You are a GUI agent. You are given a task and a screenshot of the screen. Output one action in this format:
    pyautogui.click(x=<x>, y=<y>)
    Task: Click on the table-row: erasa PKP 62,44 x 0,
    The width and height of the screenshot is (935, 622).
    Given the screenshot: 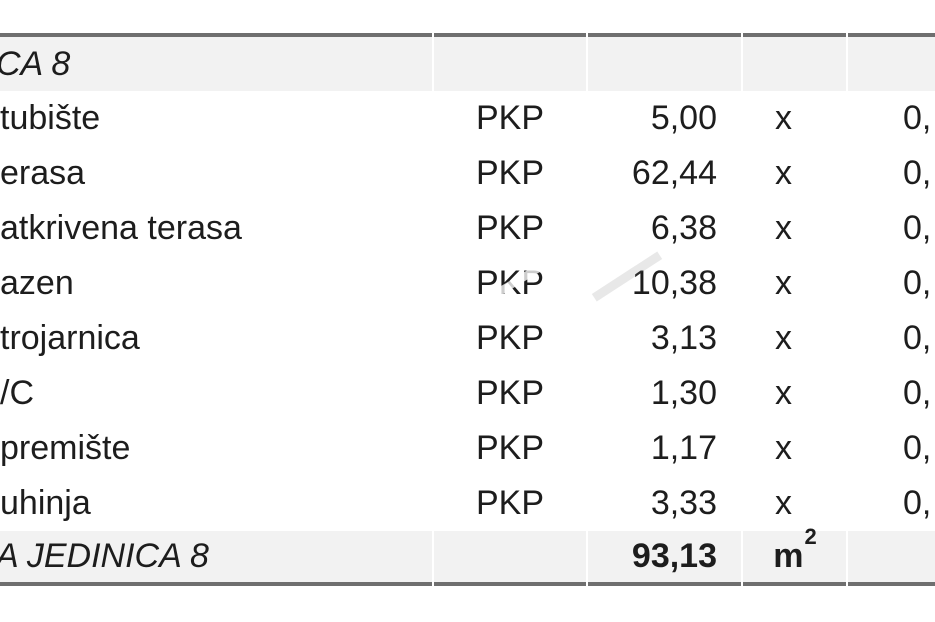 What is the action you would take?
    pyautogui.click(x=467, y=173)
    